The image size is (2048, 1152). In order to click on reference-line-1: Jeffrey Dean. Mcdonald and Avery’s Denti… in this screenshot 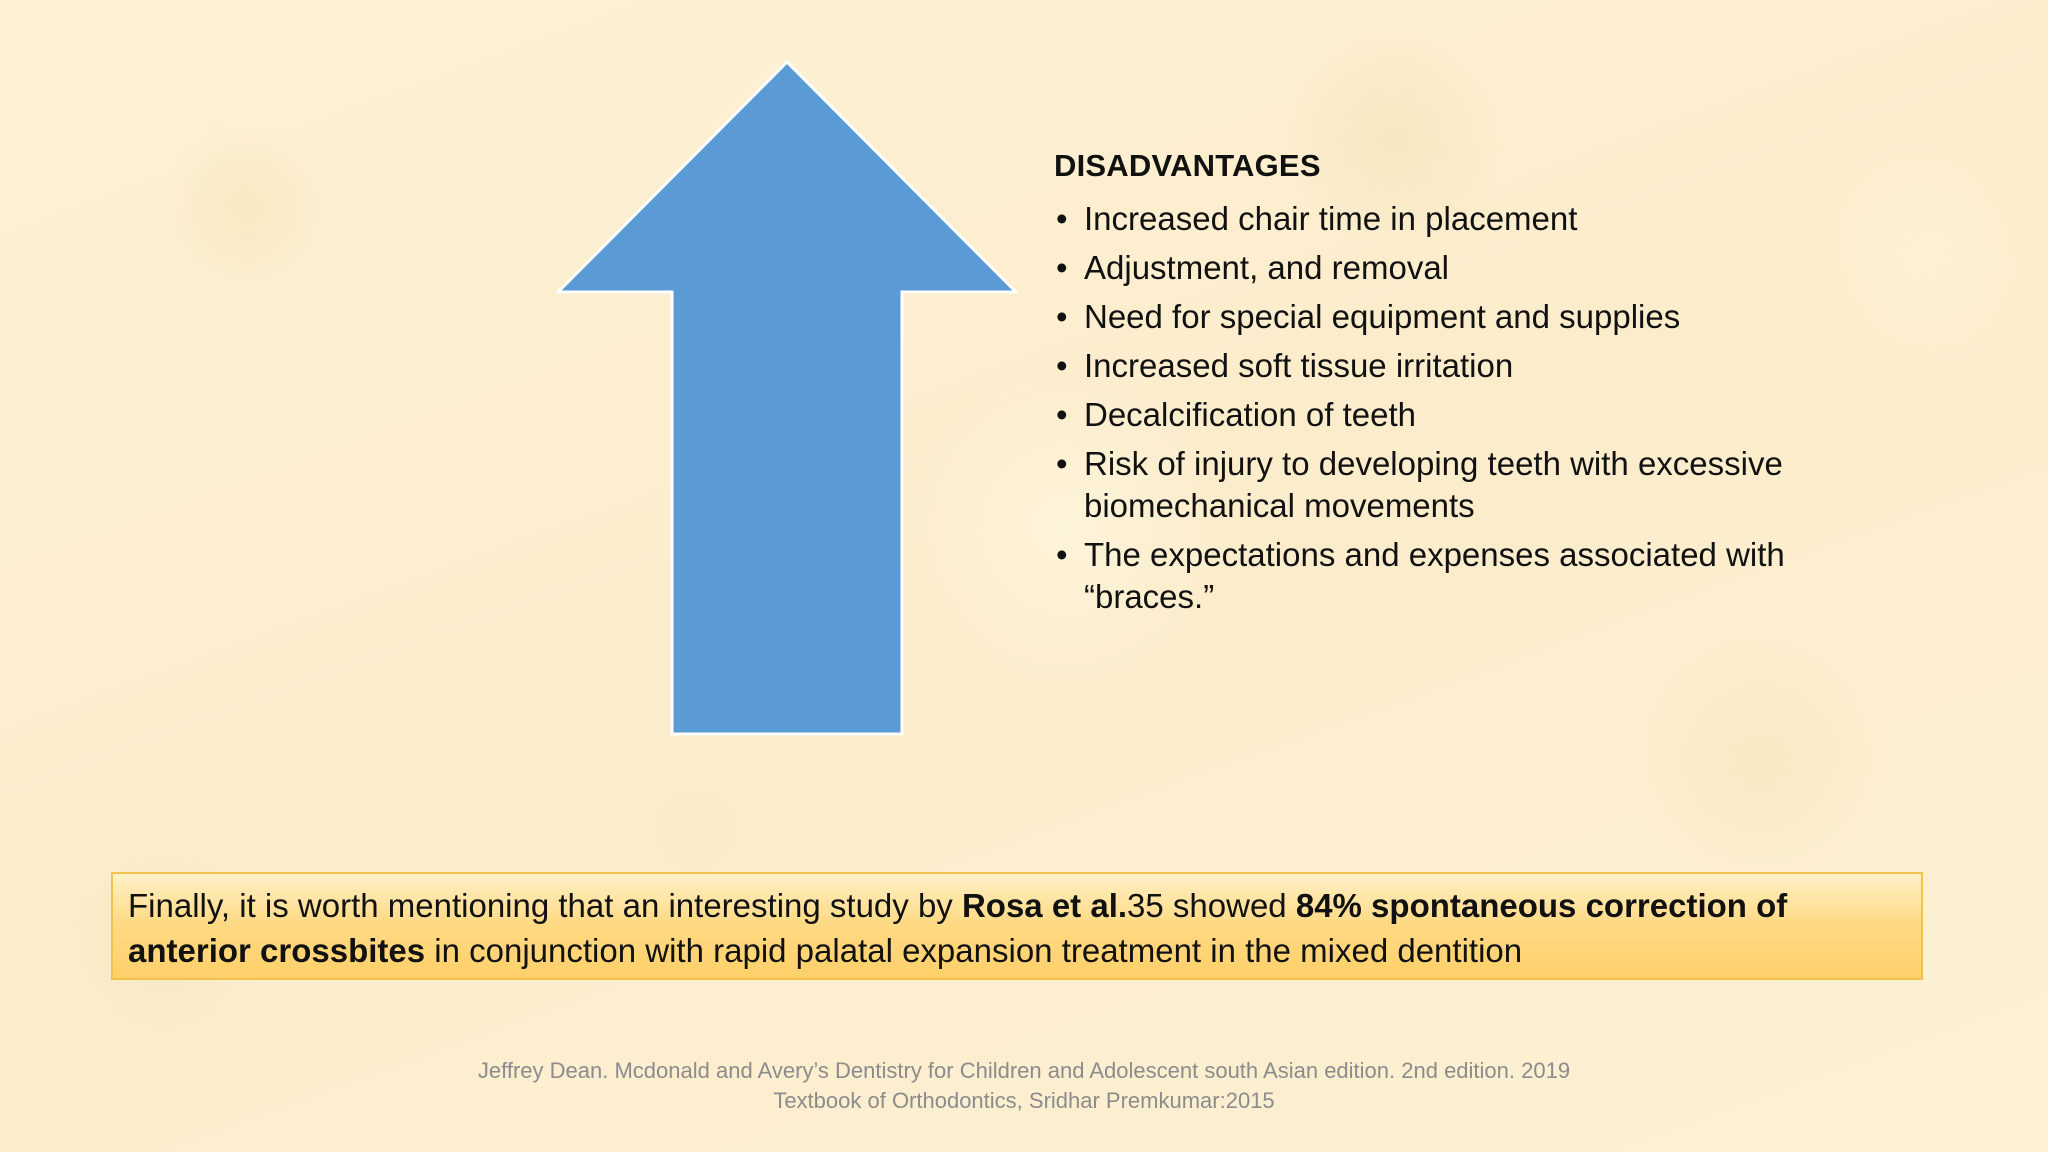, I will do `click(1024, 1070)`.